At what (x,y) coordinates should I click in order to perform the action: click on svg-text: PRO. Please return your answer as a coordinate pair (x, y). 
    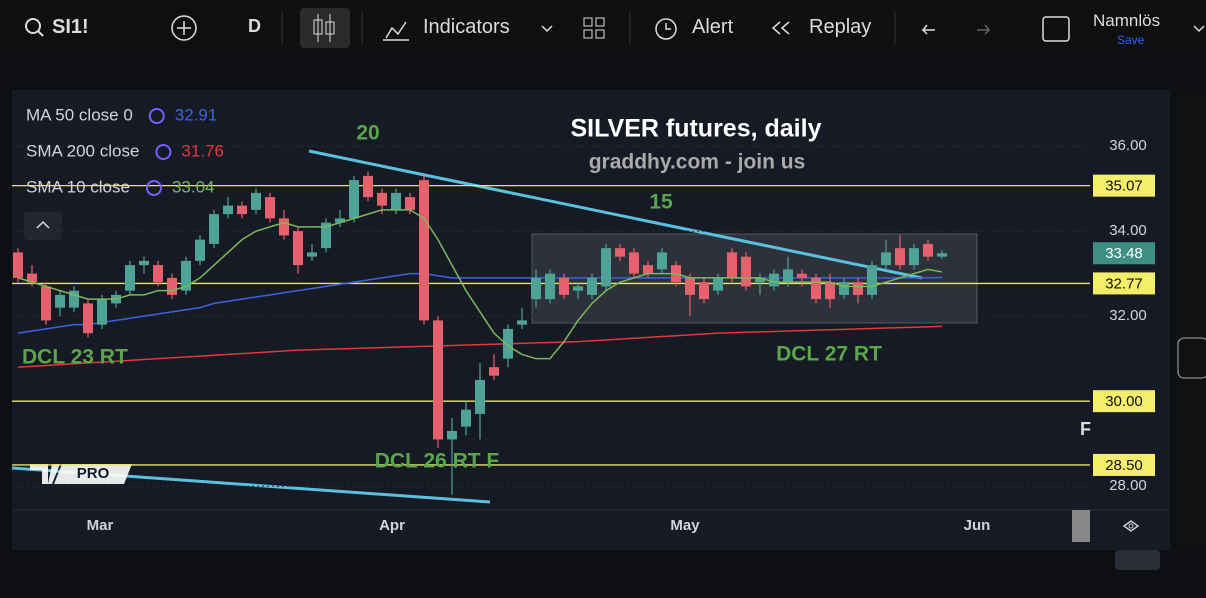
    Looking at the image, I should click on (93, 473).